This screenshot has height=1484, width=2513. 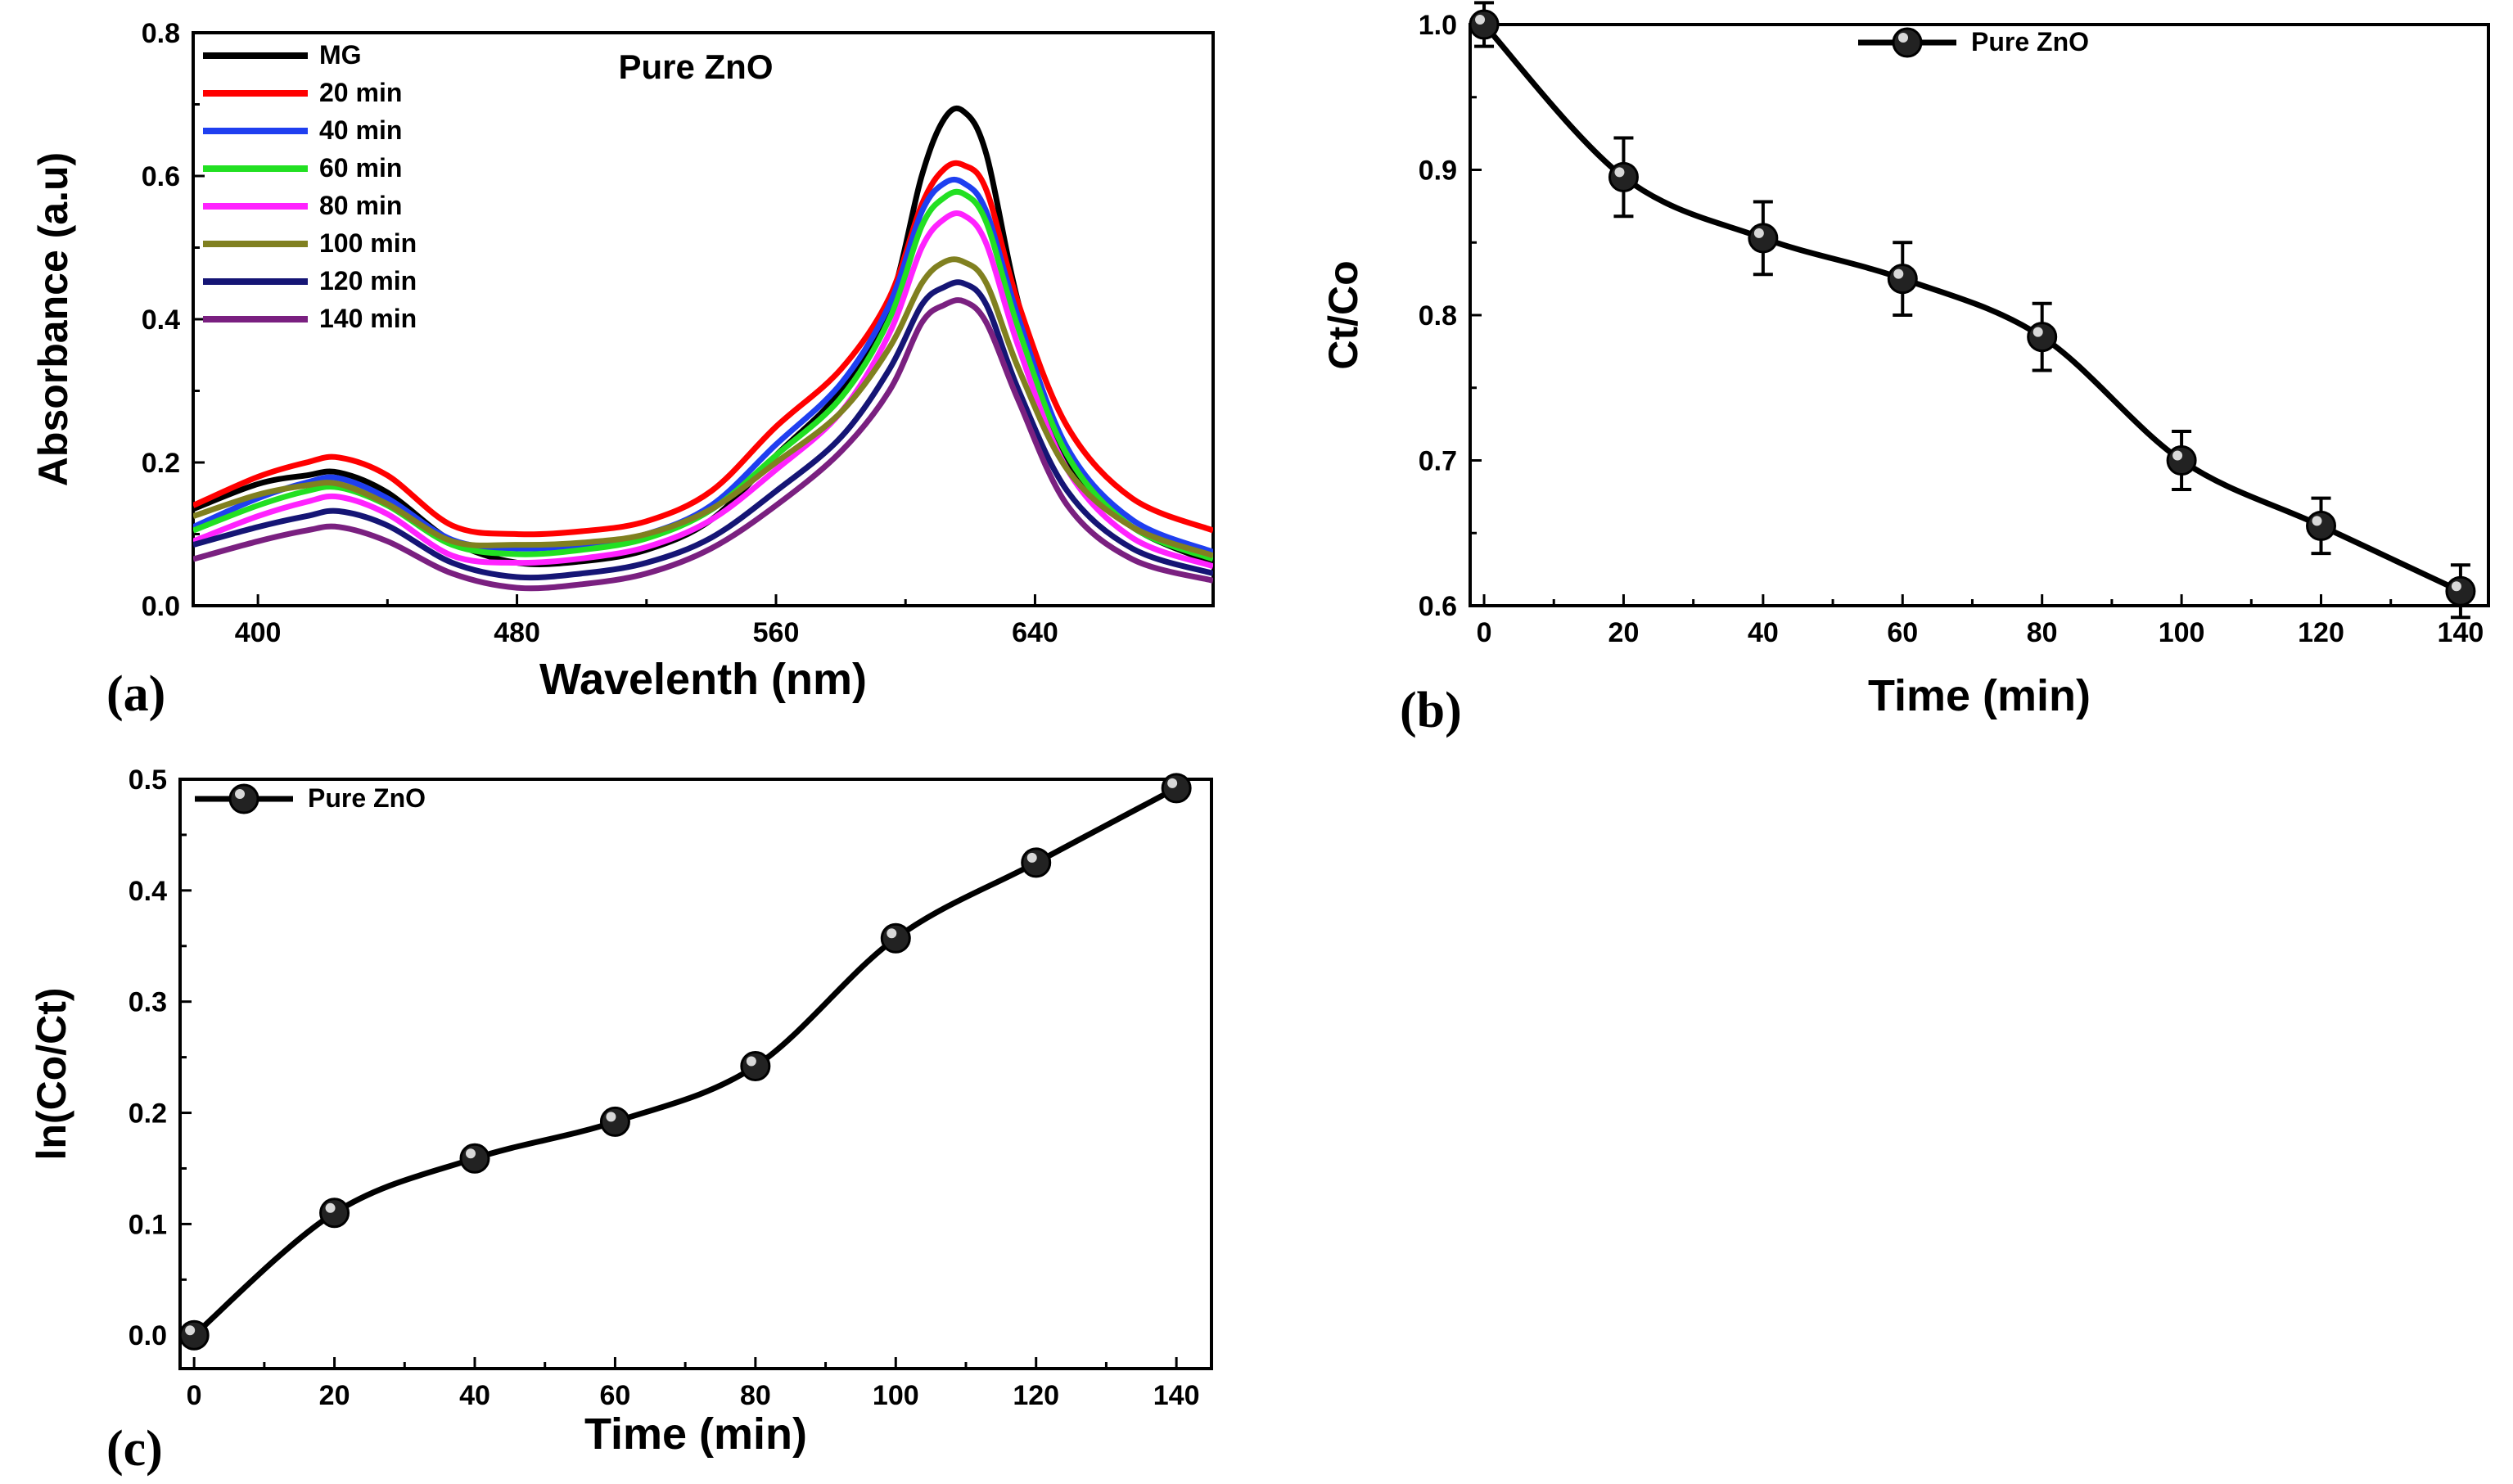 I want to click on series-line-40-min, so click(x=703, y=365).